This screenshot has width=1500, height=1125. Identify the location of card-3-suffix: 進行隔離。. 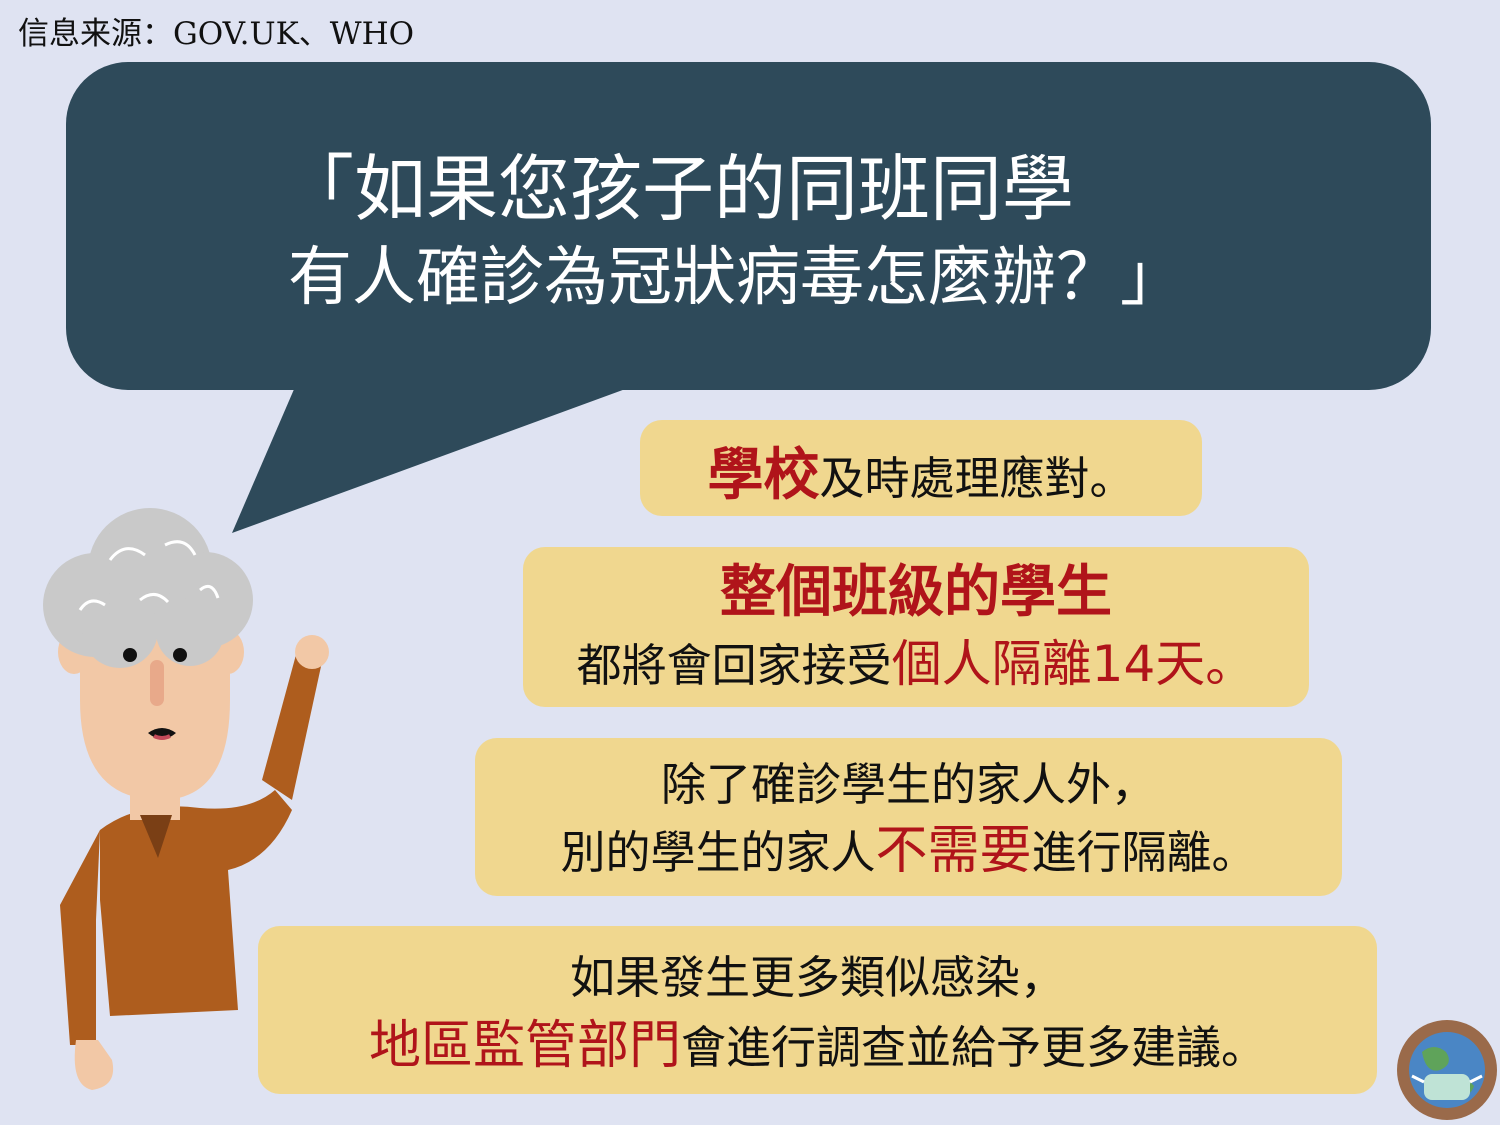
(1144, 852).